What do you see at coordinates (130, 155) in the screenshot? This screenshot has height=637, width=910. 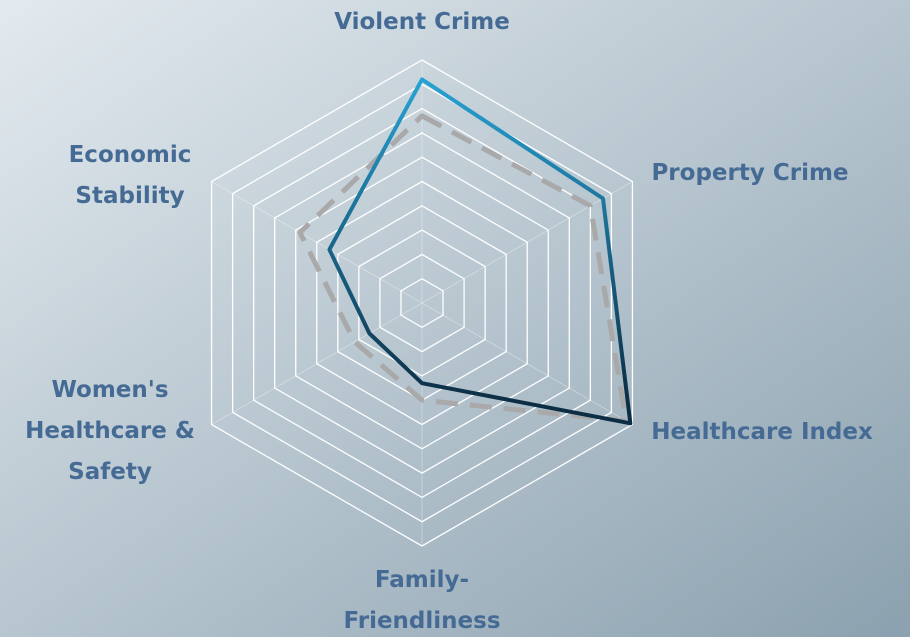 I see `axis-label-line: Economic` at bounding box center [130, 155].